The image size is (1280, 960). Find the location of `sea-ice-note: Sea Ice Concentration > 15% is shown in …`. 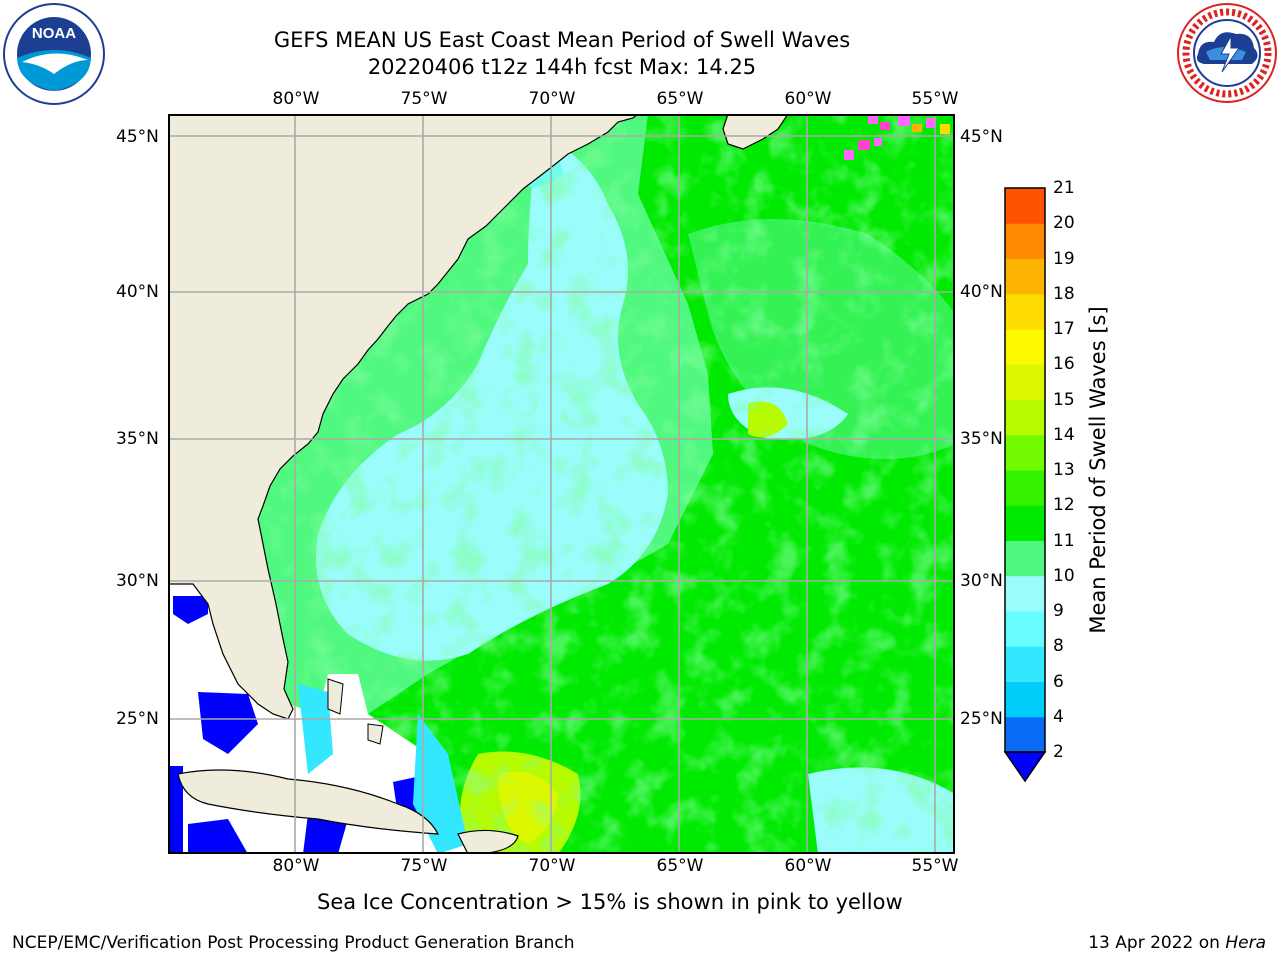

sea-ice-note: Sea Ice Concentration > 15% is shown in … is located at coordinates (610, 902).